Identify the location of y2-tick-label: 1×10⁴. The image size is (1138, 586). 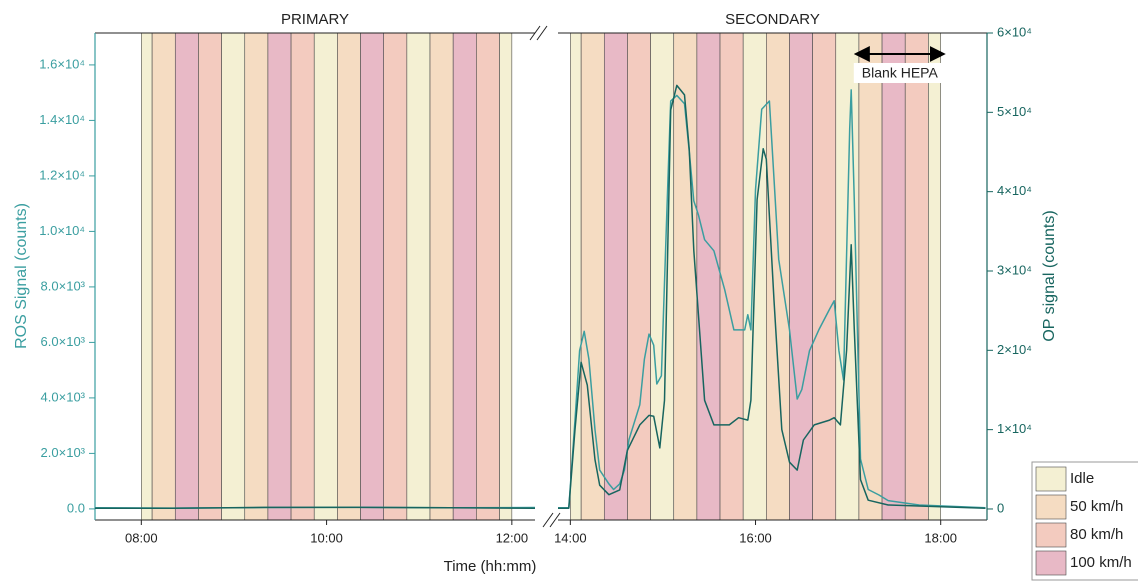
(1014, 428).